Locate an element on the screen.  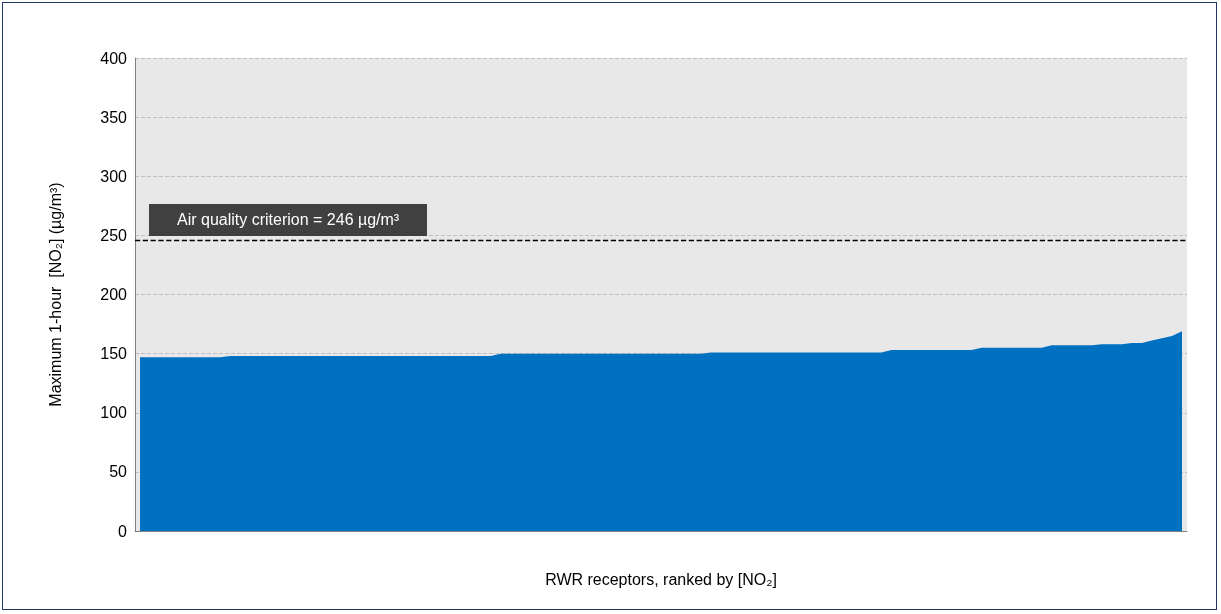
y-tick-label: 400 is located at coordinates (114, 58).